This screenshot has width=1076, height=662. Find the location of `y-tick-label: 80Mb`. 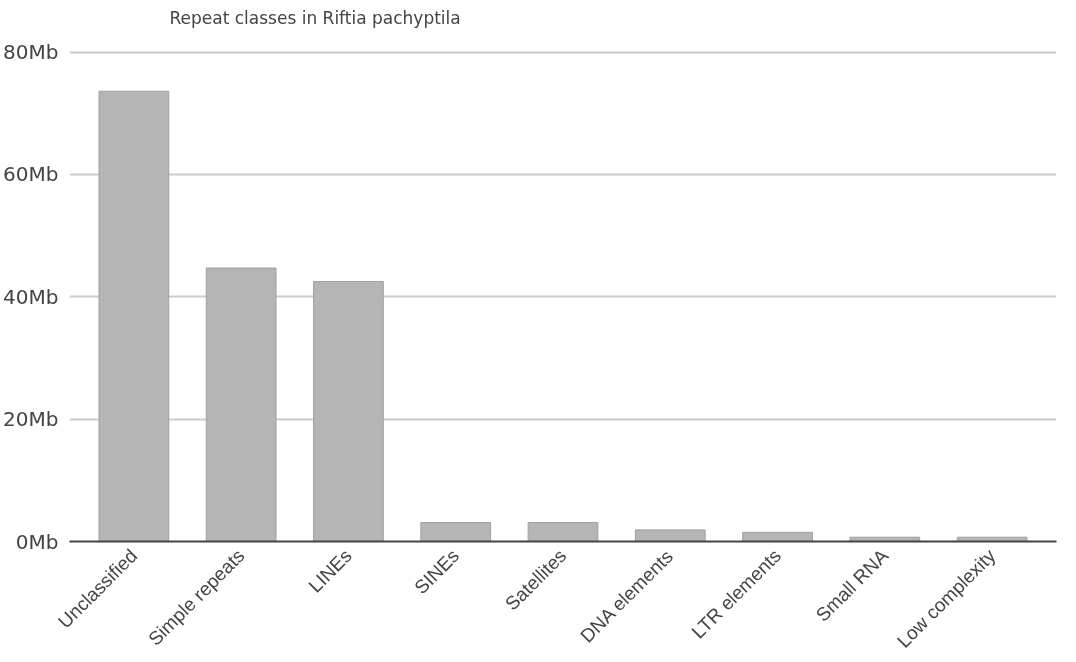

y-tick-label: 80Mb is located at coordinates (31, 52).